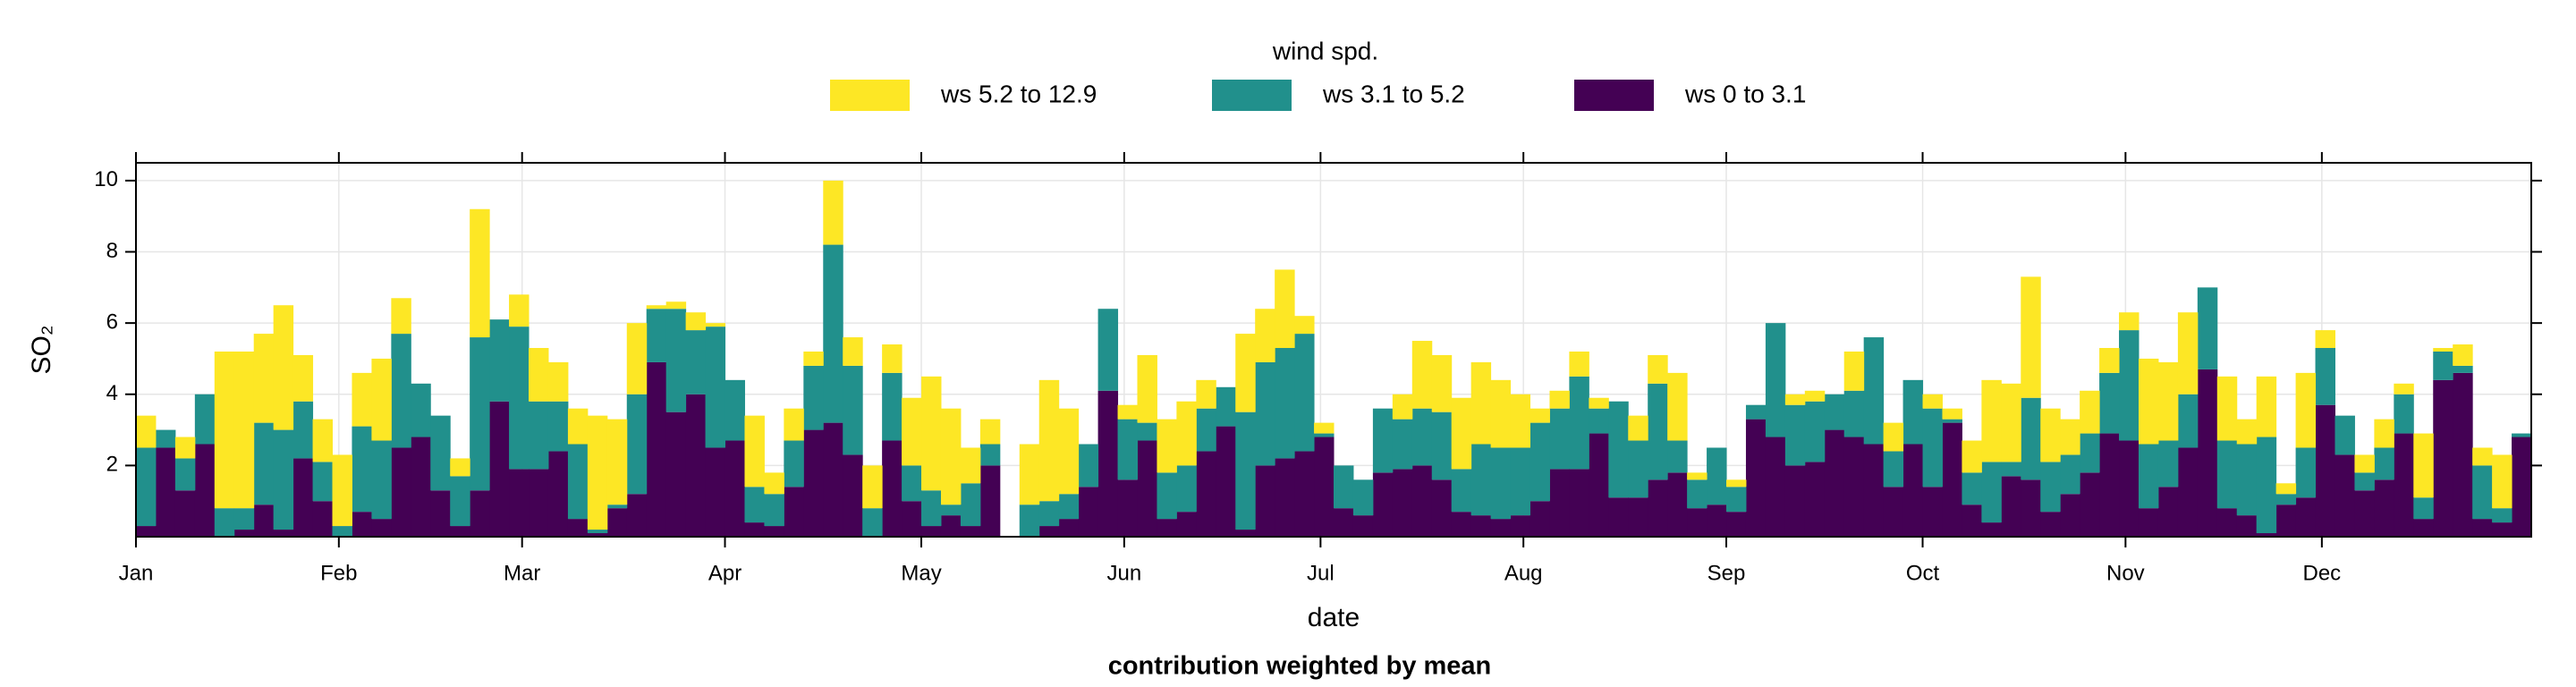 The height and width of the screenshot is (687, 2576). What do you see at coordinates (1923, 573) in the screenshot?
I see `x-tick-label: Oct` at bounding box center [1923, 573].